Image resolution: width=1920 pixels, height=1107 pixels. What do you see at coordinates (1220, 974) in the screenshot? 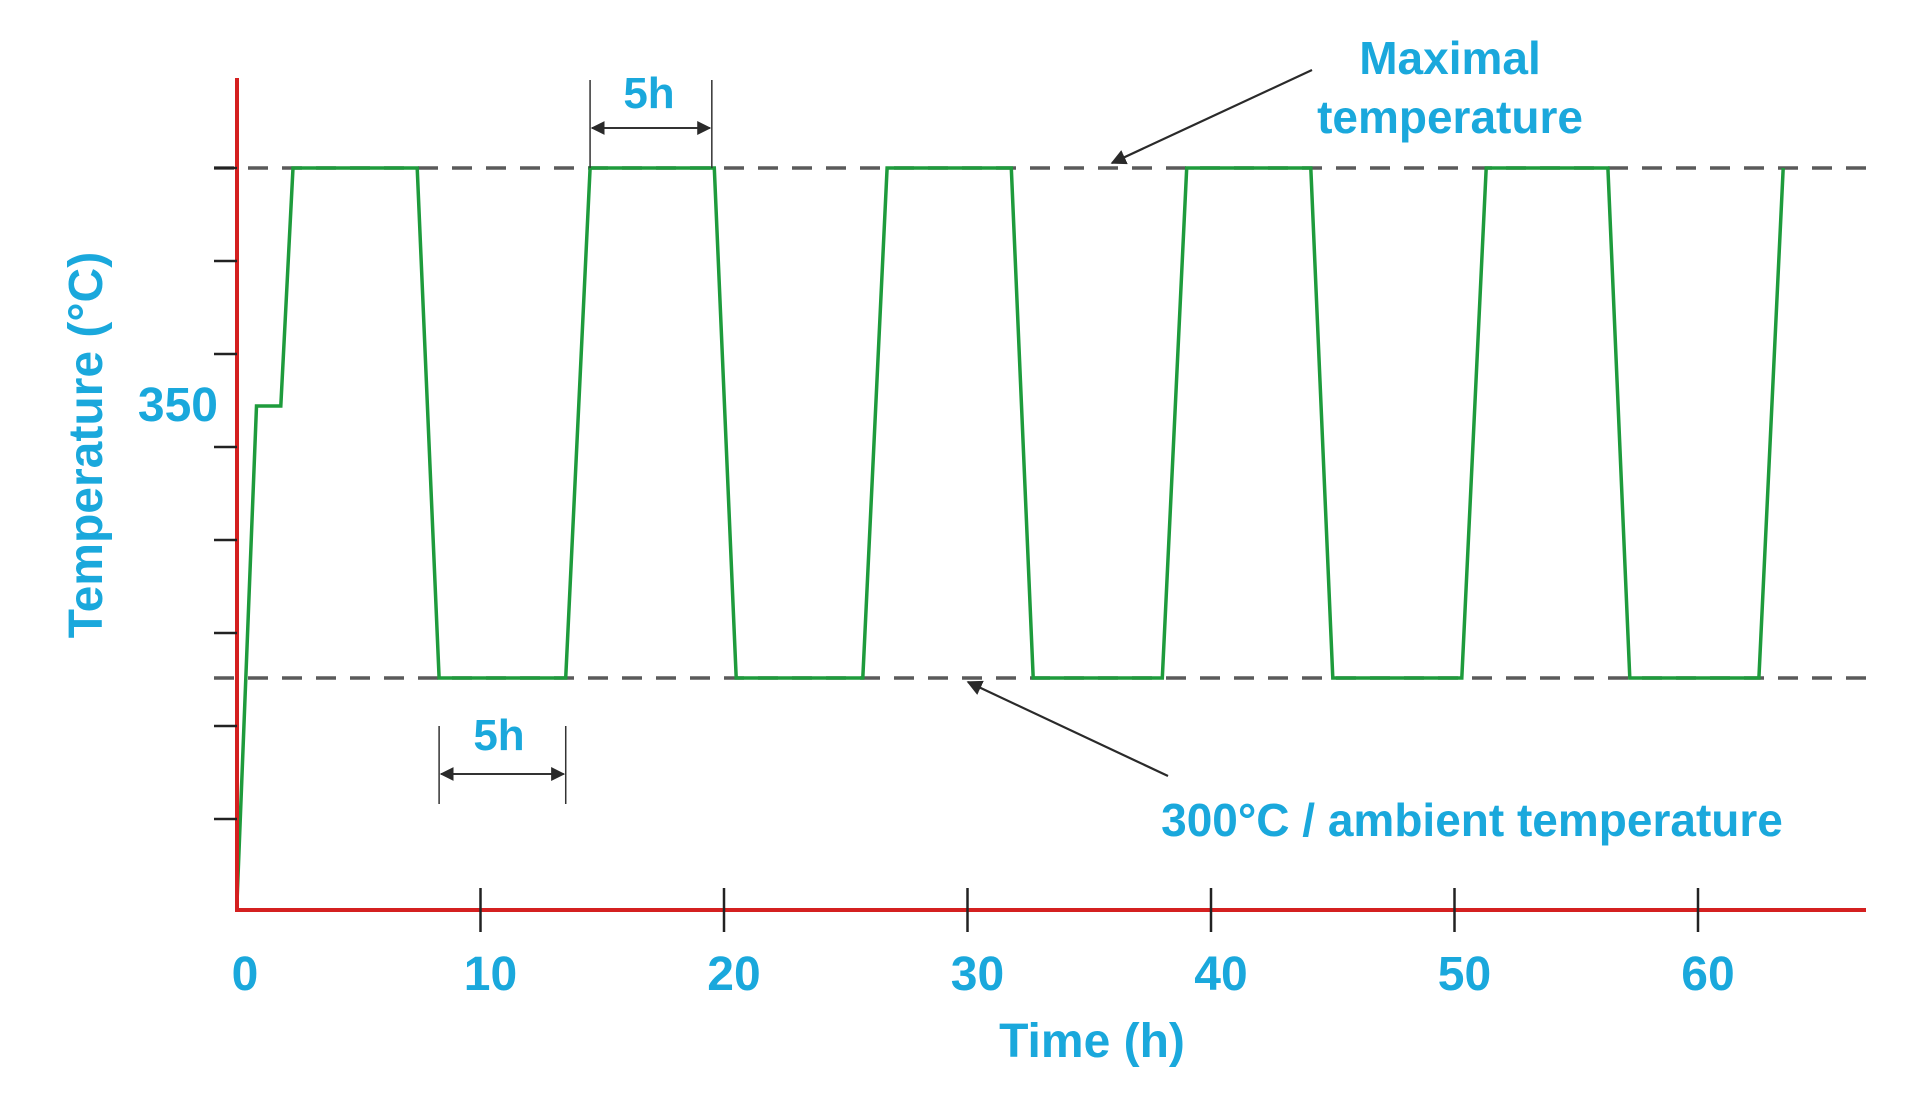
I see `x-tick-label: 40` at bounding box center [1220, 974].